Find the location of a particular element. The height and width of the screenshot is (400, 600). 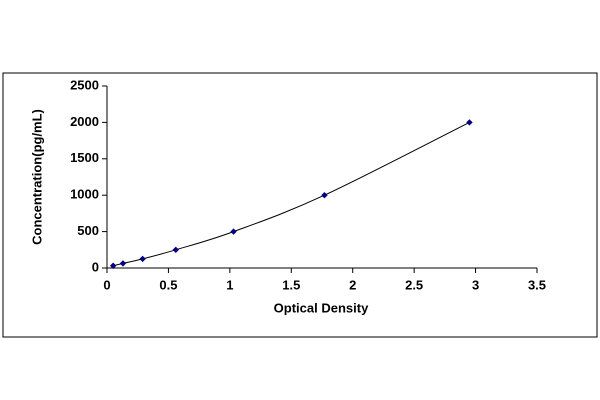

y-tick-label: 2000 is located at coordinates (84, 121).